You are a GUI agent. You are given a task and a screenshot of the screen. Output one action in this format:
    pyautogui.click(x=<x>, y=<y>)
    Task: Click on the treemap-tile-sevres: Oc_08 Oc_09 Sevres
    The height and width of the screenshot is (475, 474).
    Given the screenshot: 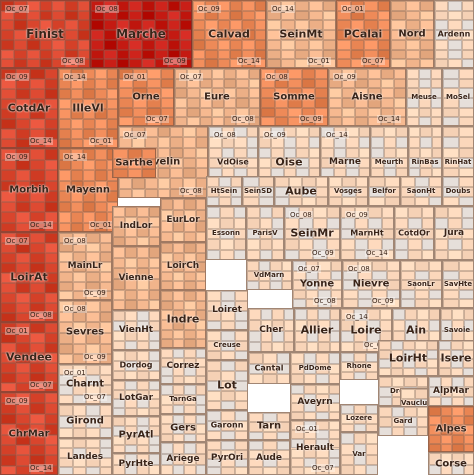 What is the action you would take?
    pyautogui.click(x=85, y=332)
    